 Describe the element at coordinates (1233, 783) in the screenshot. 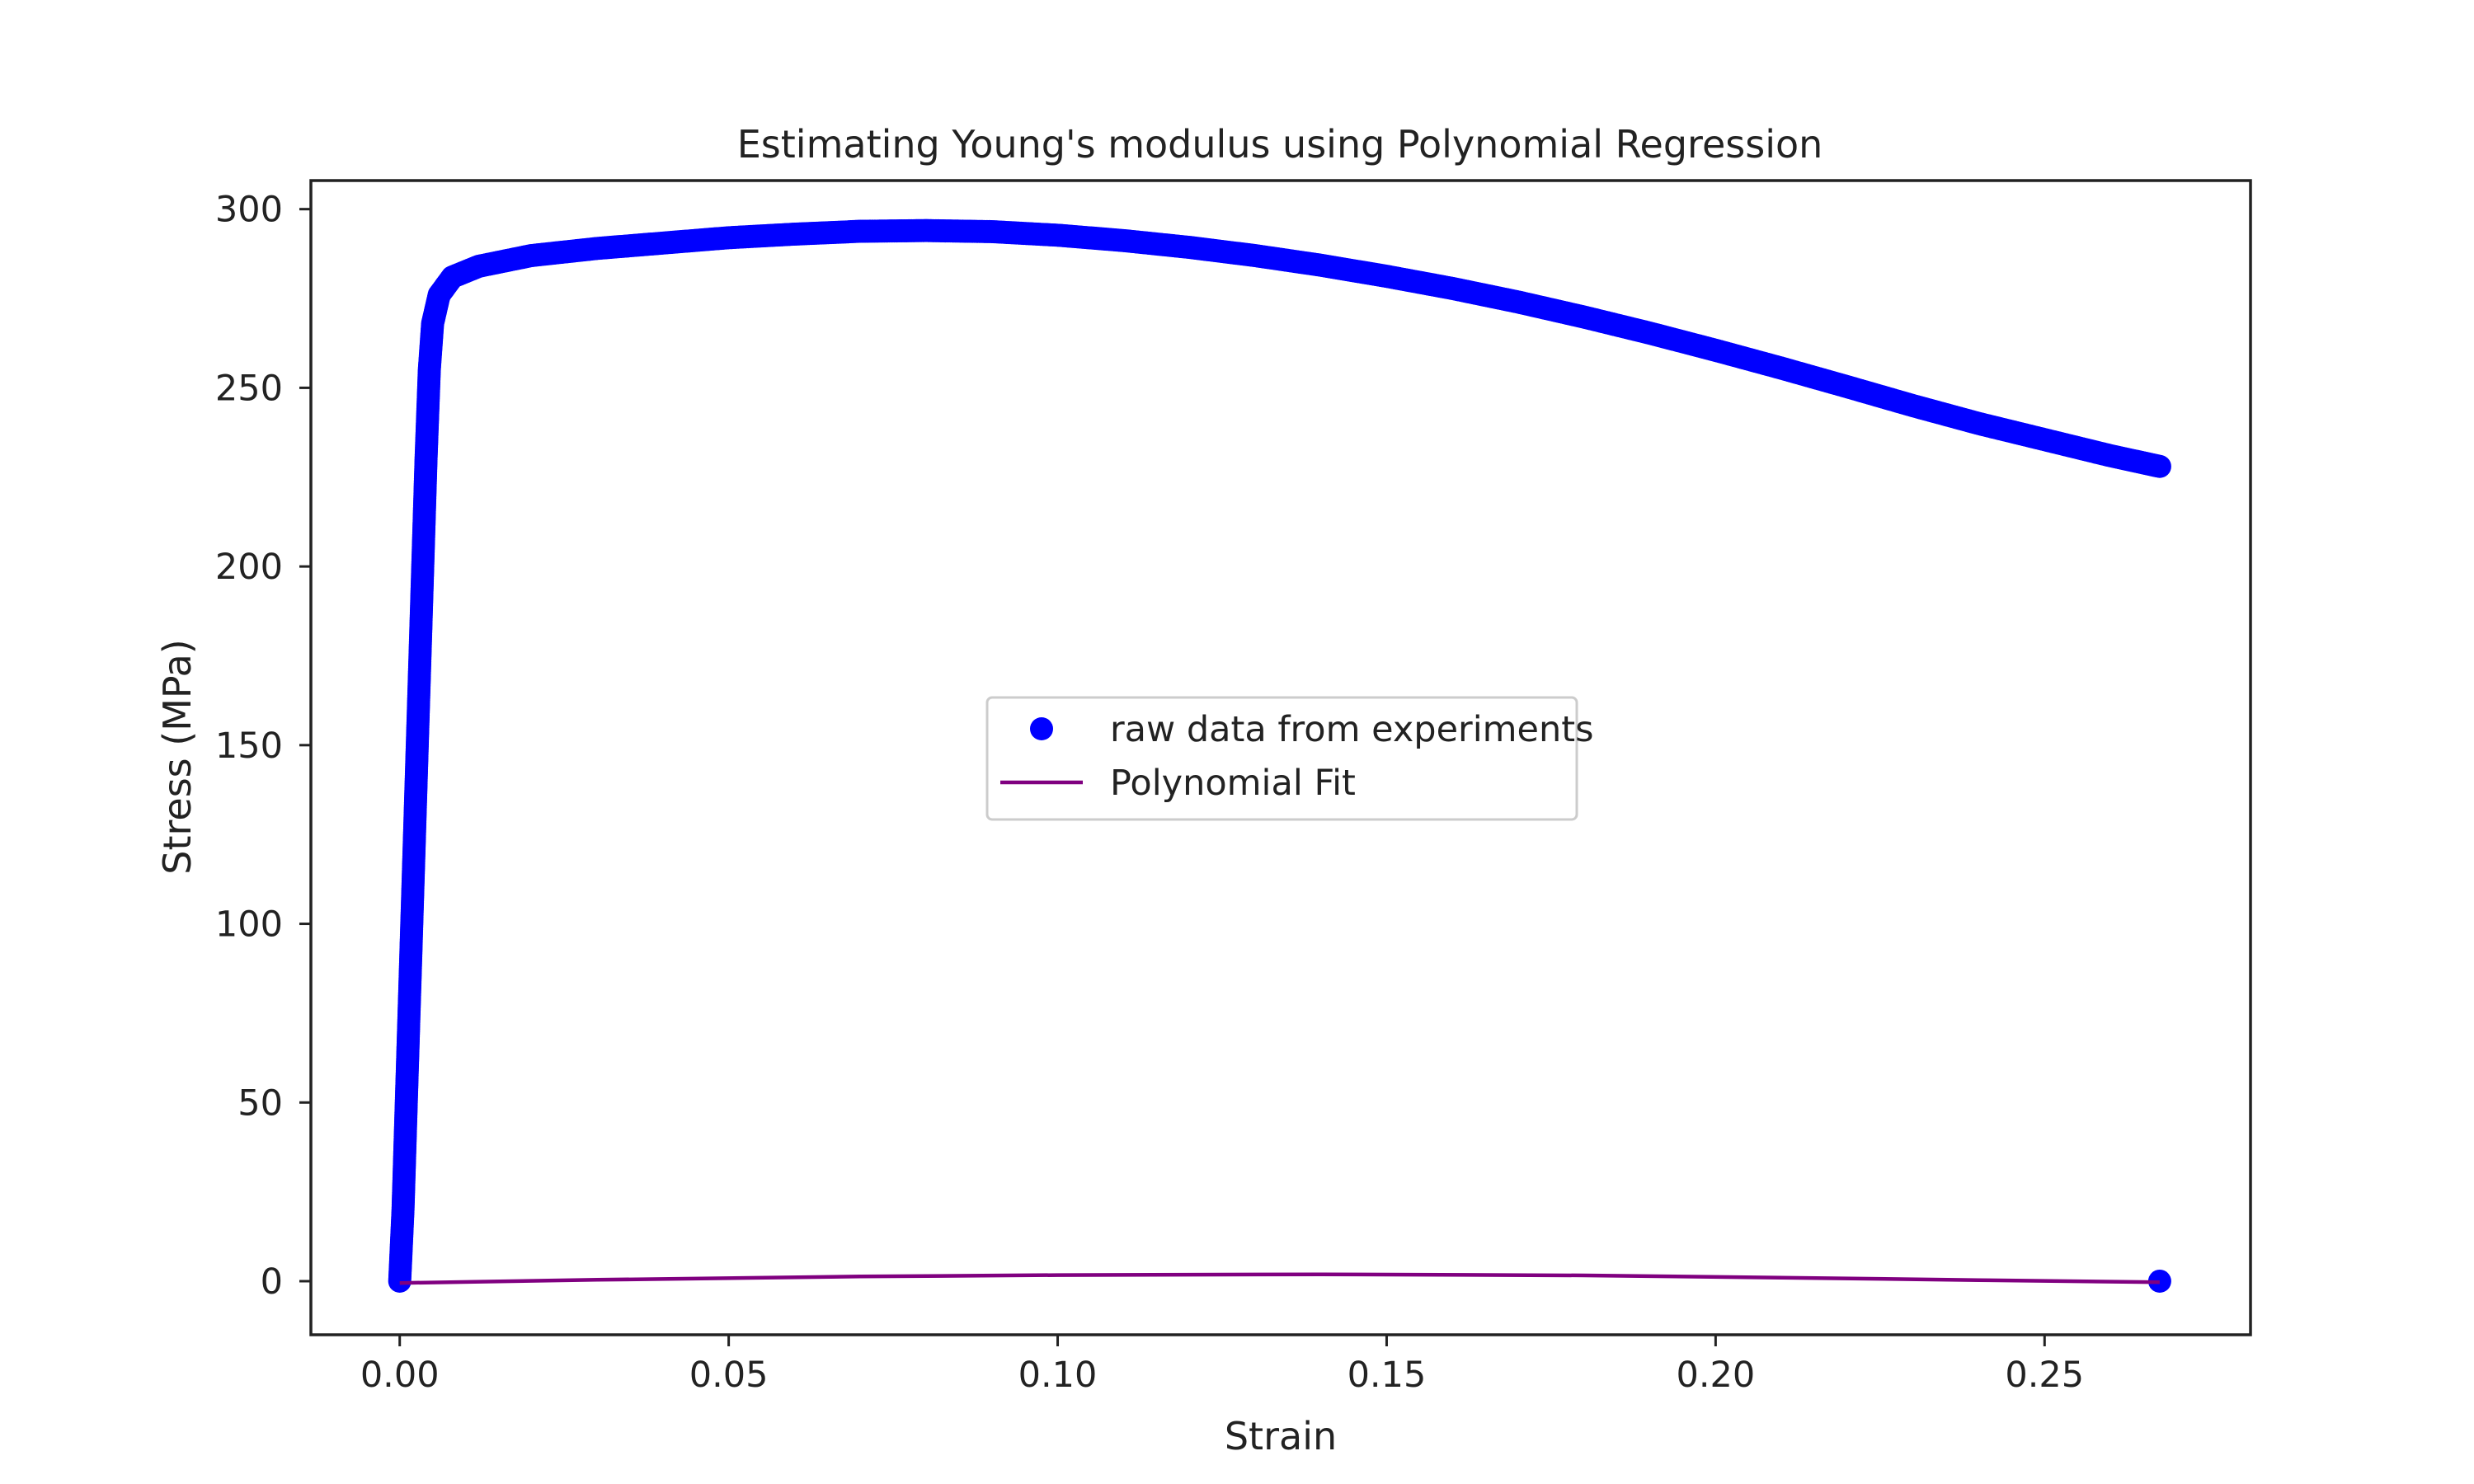

I see `legend-label-polynomial-fit: Polynomial Fit` at that location.